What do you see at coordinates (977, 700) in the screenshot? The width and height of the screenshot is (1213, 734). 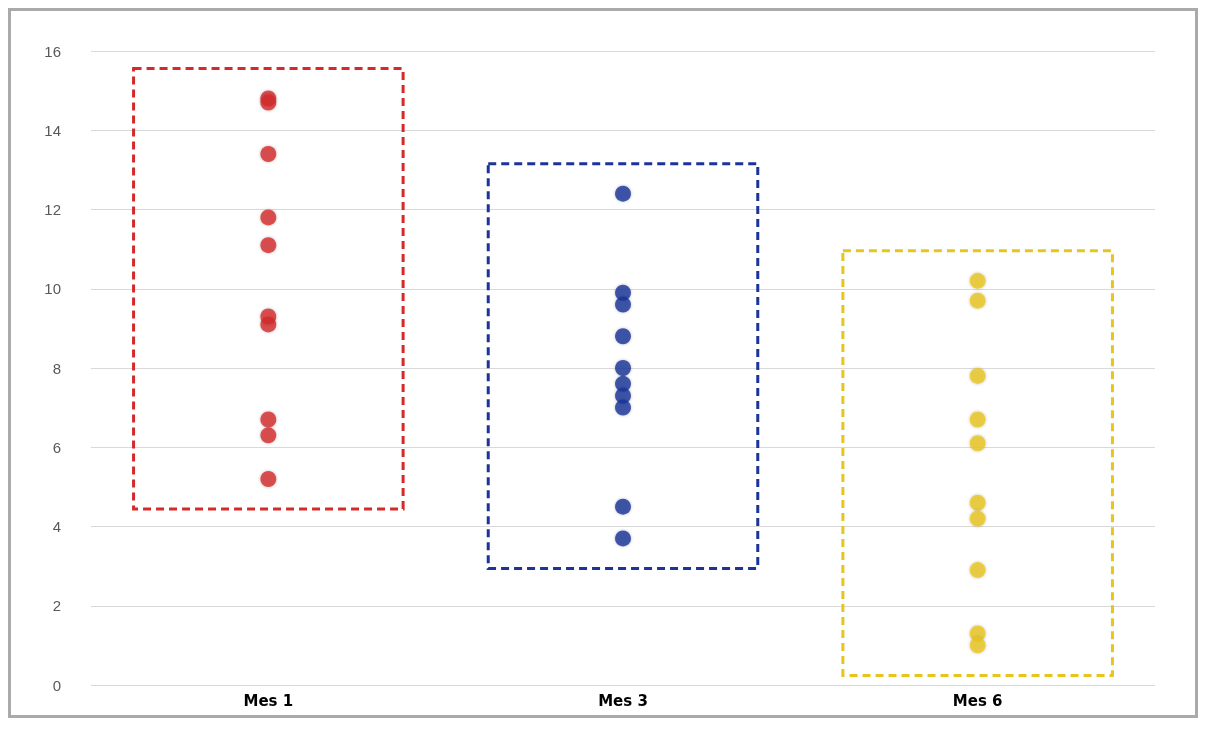 I see `x-tick-label: Mes 6` at bounding box center [977, 700].